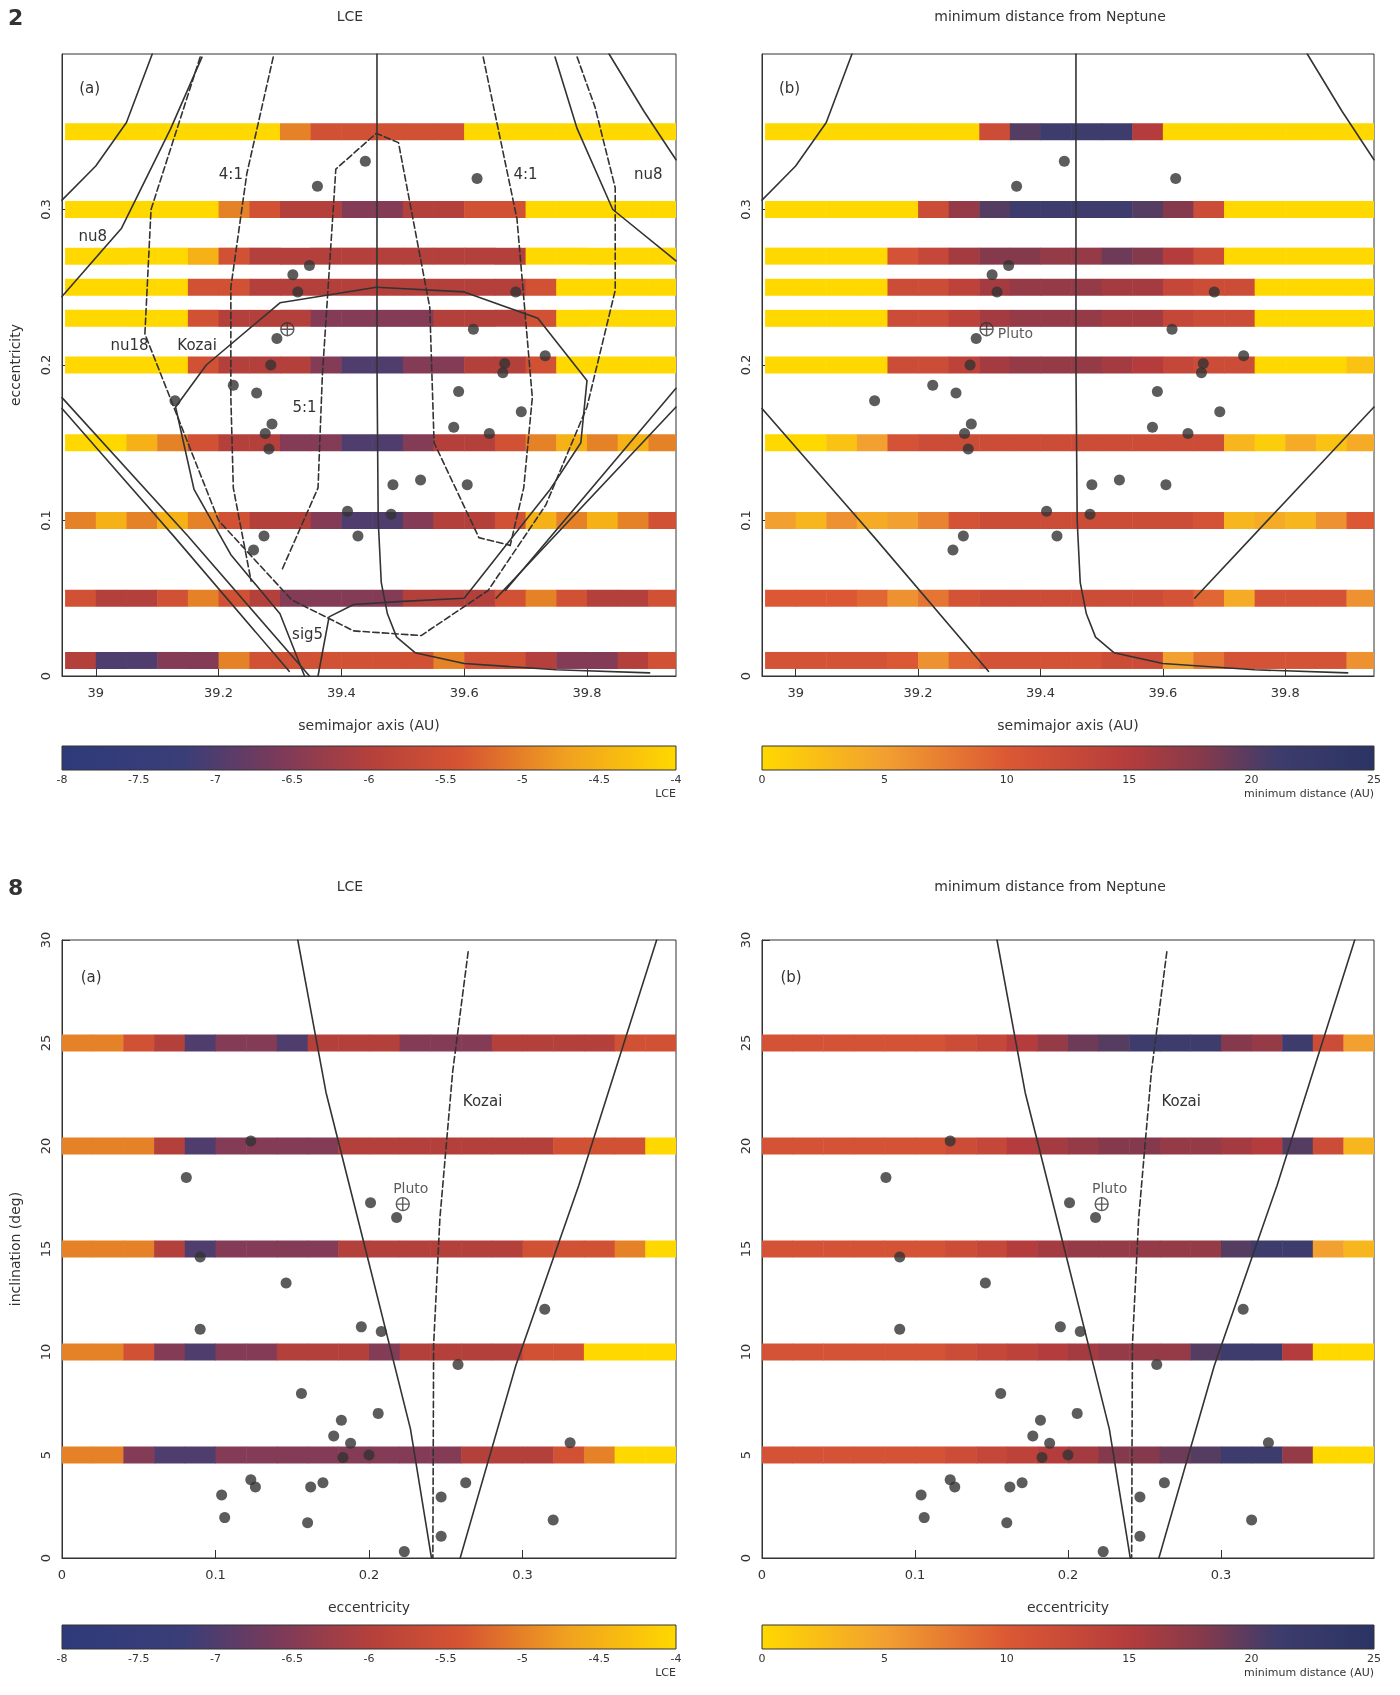  Describe the element at coordinates (45, 1352) in the screenshot. I see `y-tick-label: 10` at that location.